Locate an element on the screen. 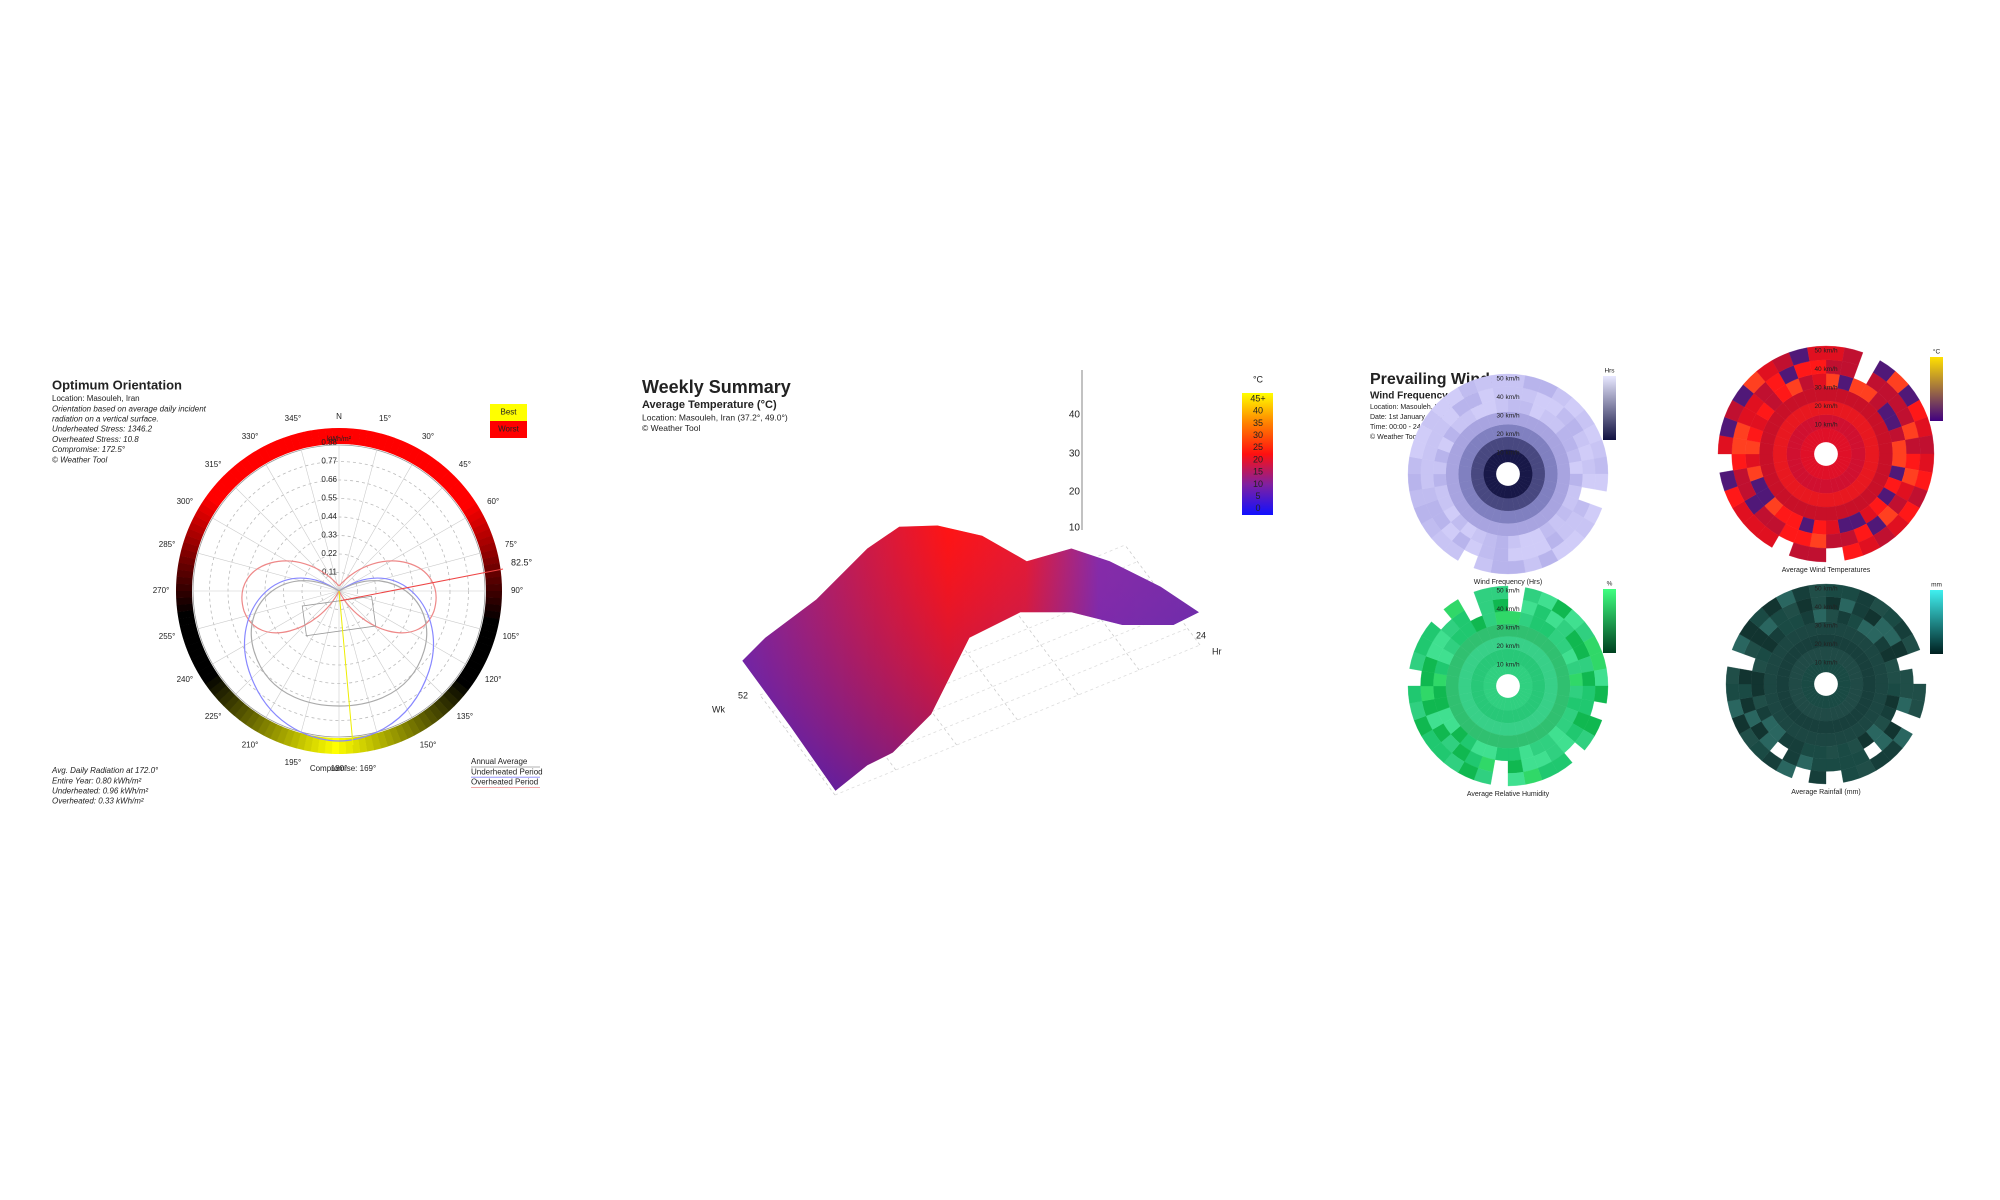  temperature-legend is located at coordinates (1257, 454).